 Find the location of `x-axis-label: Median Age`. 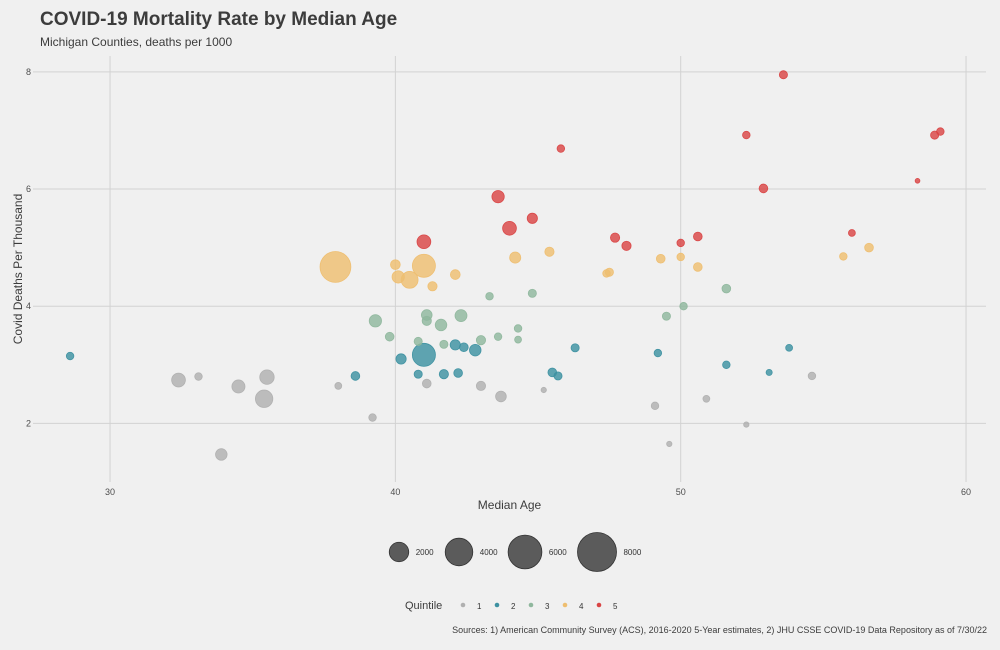

x-axis-label: Median Age is located at coordinates (510, 505).